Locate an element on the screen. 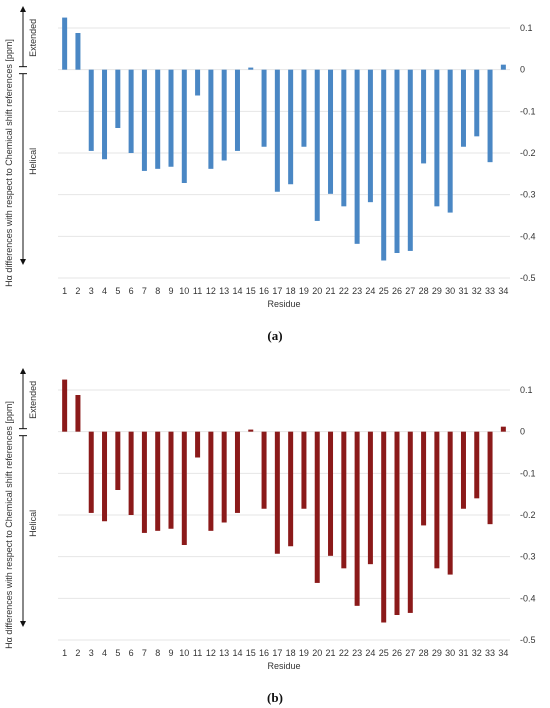 The image size is (550, 708). x-tick-label: 18 is located at coordinates (291, 291).